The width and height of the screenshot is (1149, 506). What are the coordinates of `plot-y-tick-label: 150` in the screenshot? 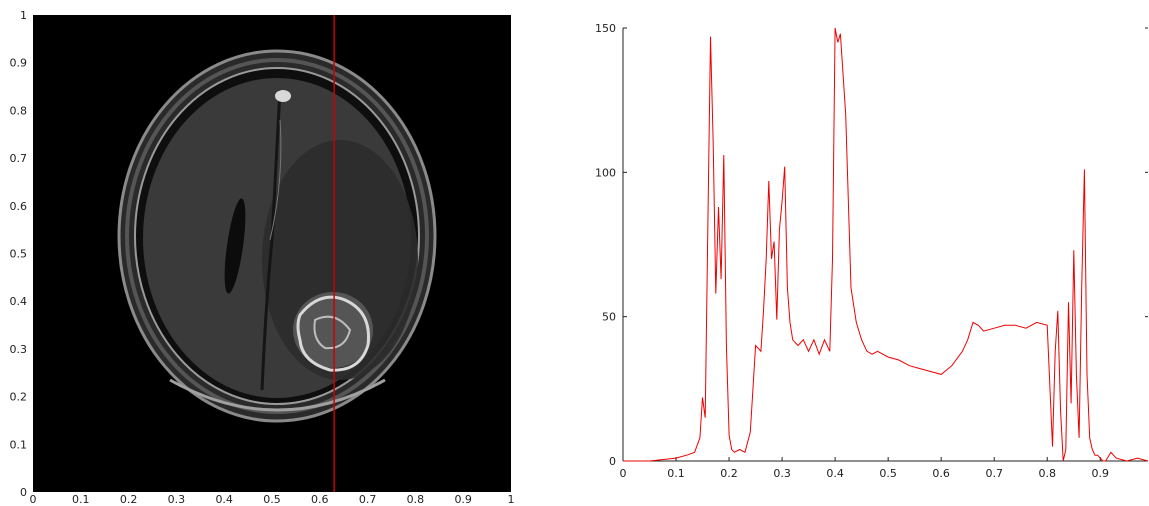 It's located at (605, 28).